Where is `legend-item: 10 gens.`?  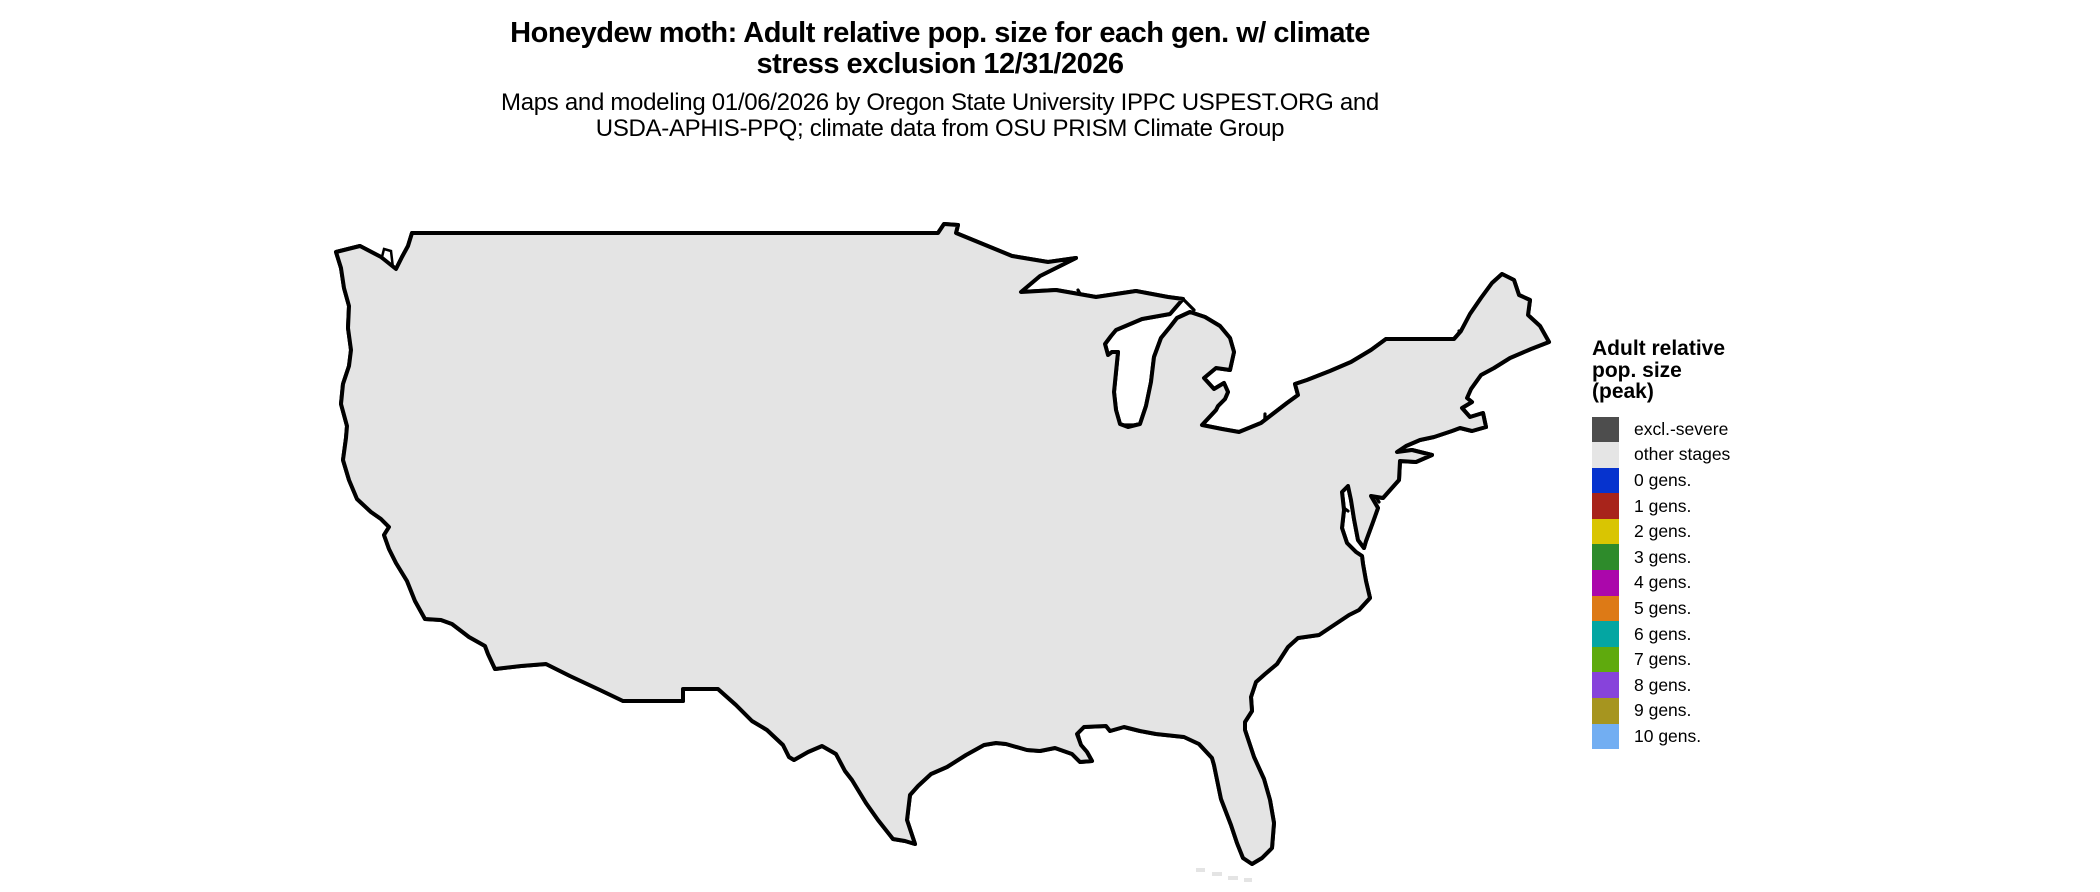
legend-item: 10 gens. is located at coordinates (1707, 736).